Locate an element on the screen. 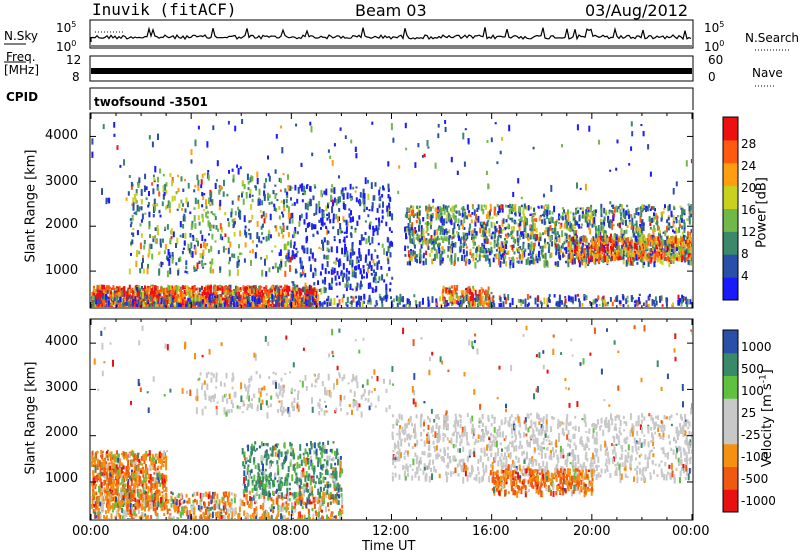 This screenshot has width=800, height=554. nsky-tick-bottom-right: 100 is located at coordinates (714, 46).